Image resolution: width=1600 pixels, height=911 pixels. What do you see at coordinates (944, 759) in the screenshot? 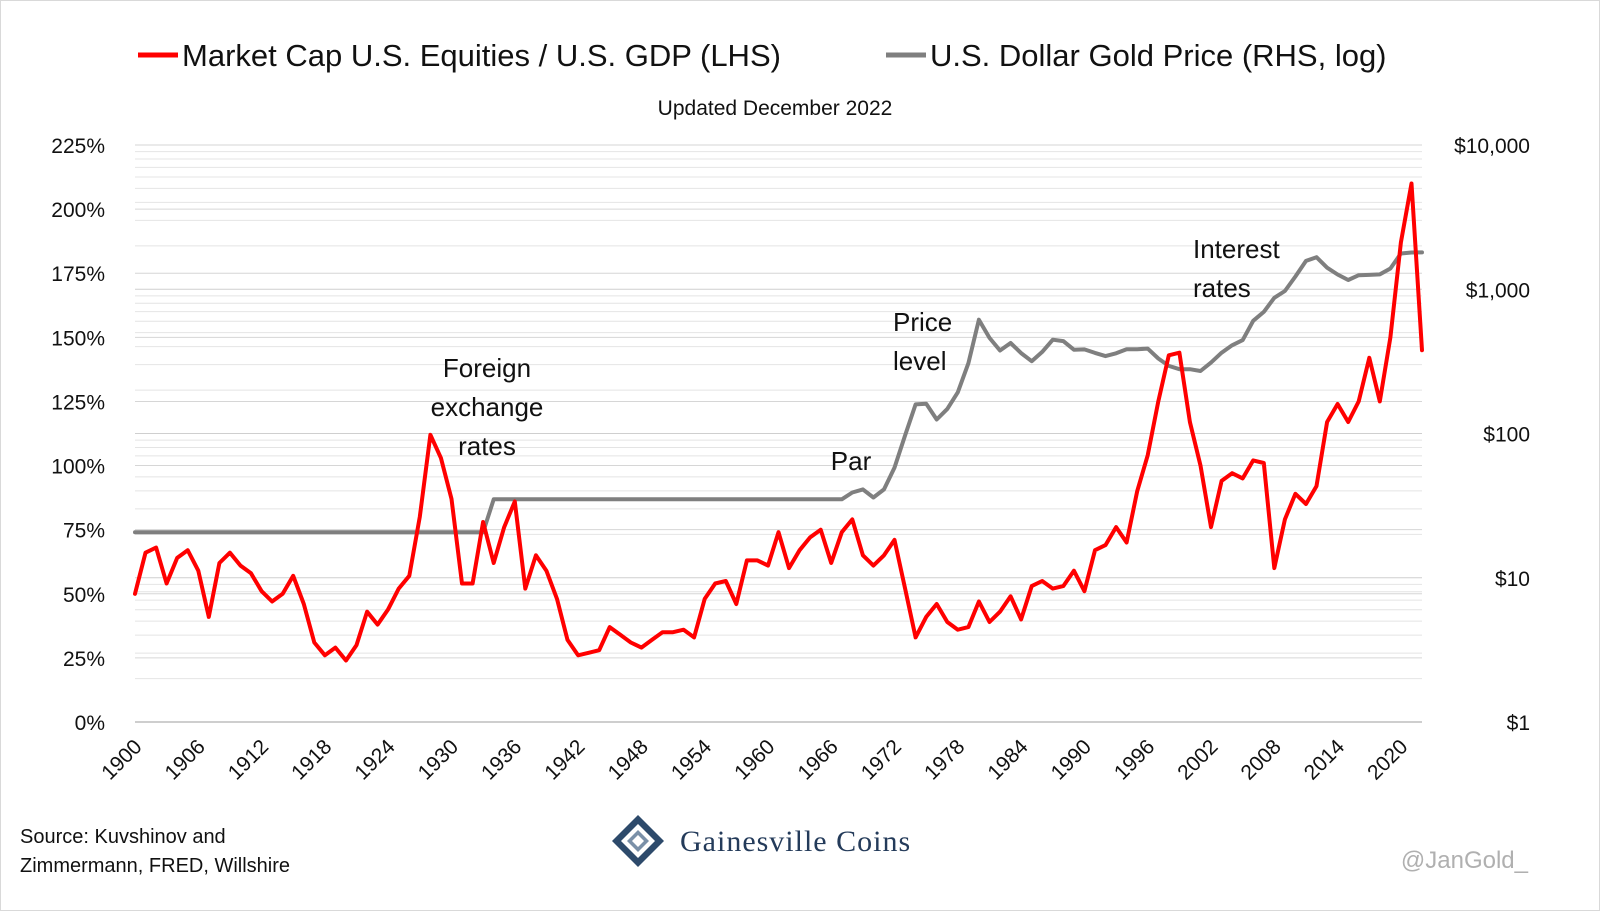
I see `x-tick-label: 1978` at bounding box center [944, 759].